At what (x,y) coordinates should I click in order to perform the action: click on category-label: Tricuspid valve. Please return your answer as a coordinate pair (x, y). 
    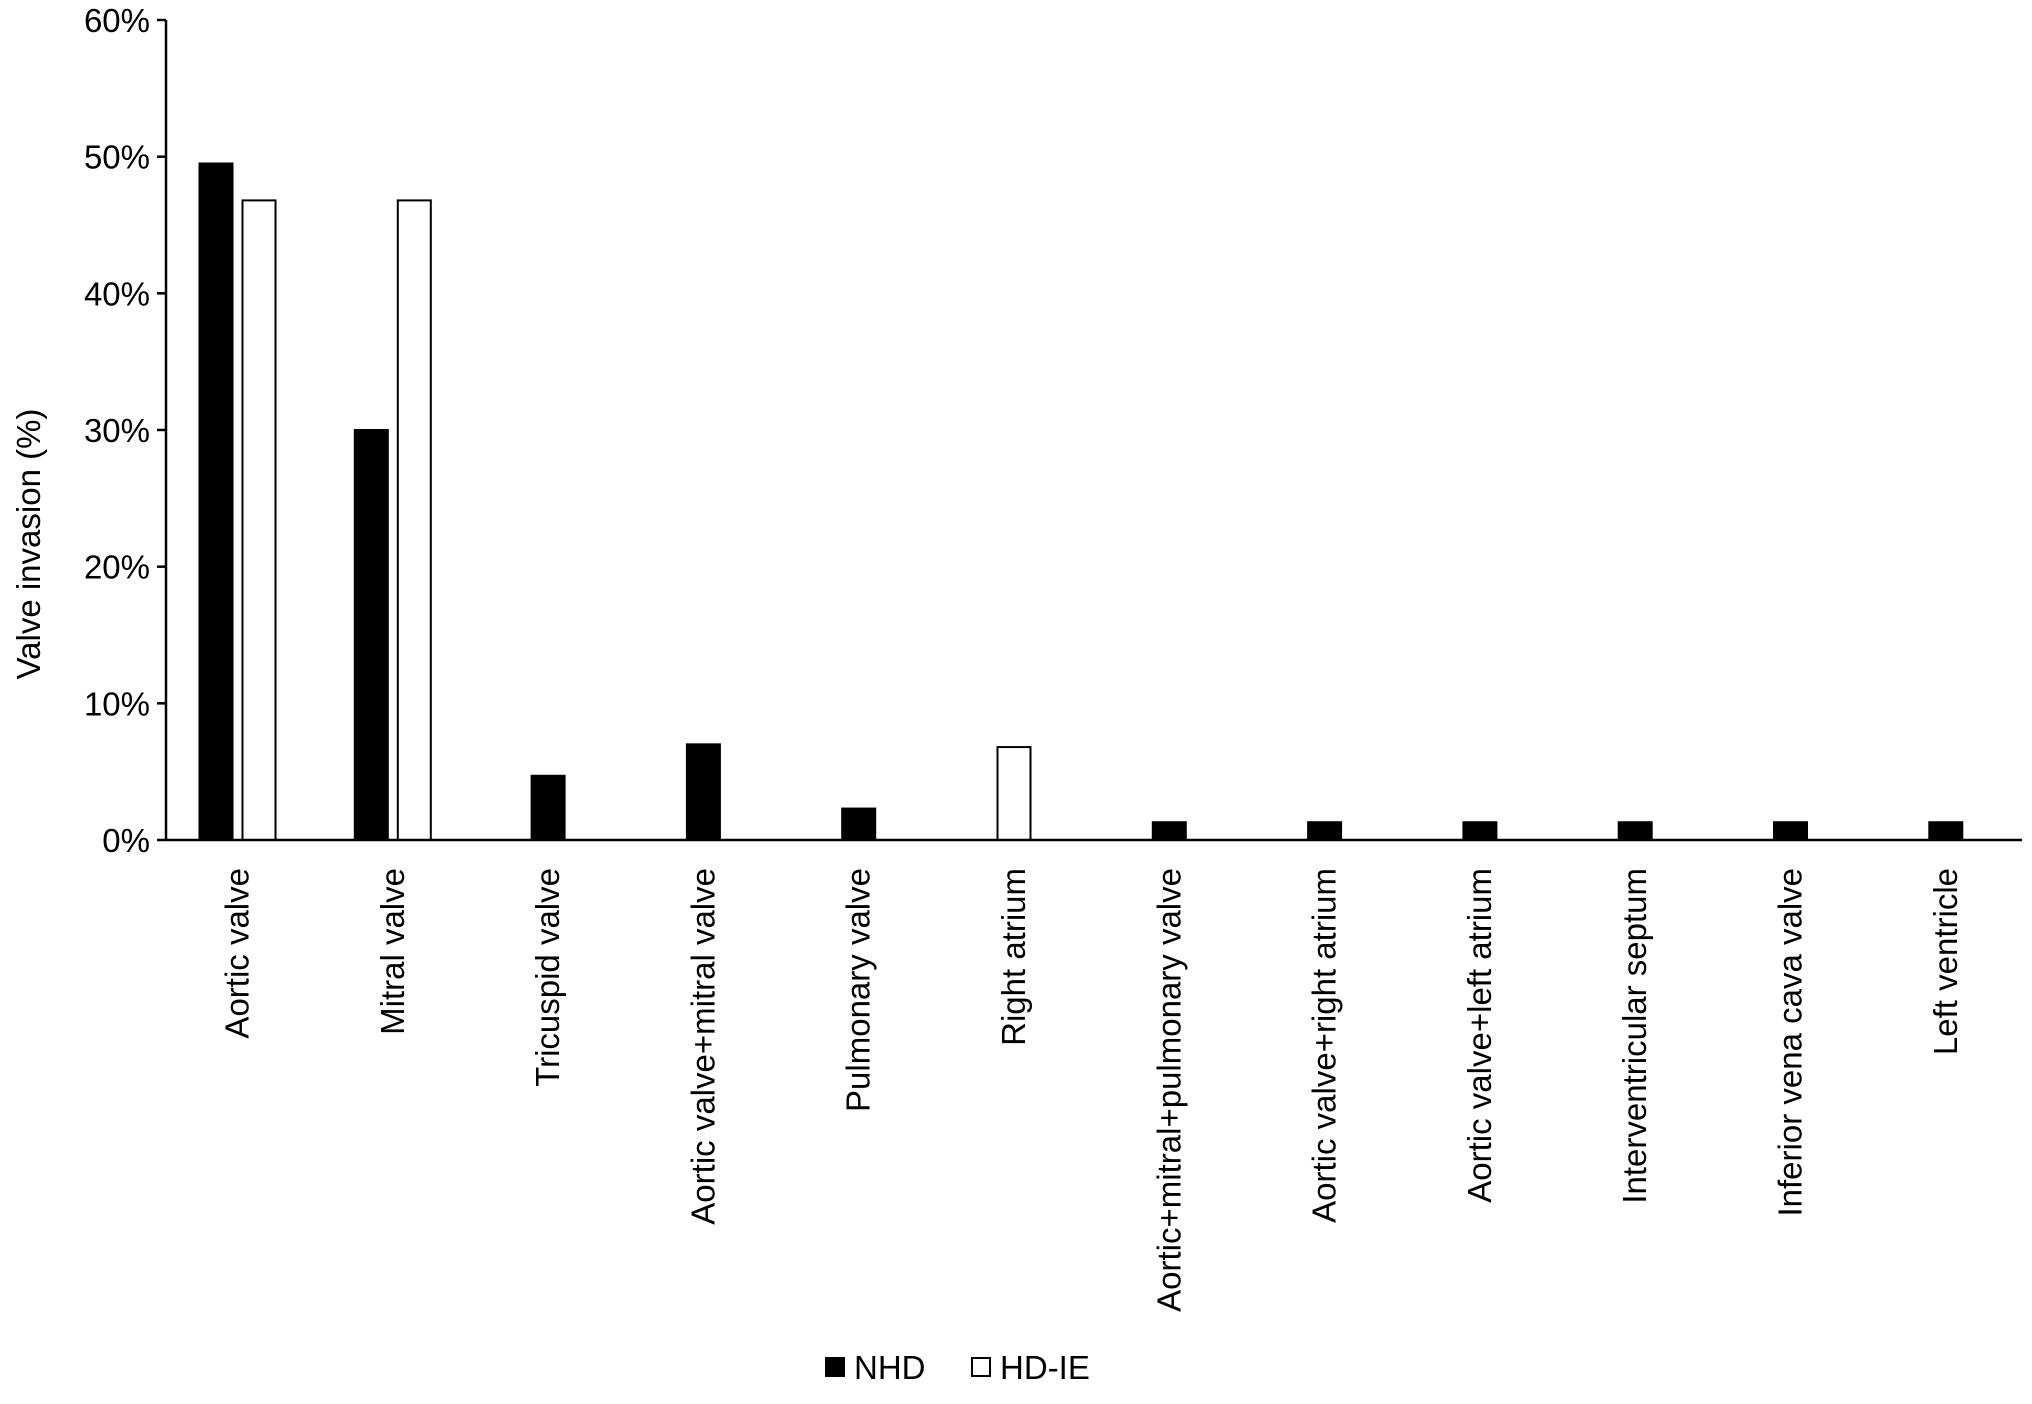
    Looking at the image, I should click on (547, 977).